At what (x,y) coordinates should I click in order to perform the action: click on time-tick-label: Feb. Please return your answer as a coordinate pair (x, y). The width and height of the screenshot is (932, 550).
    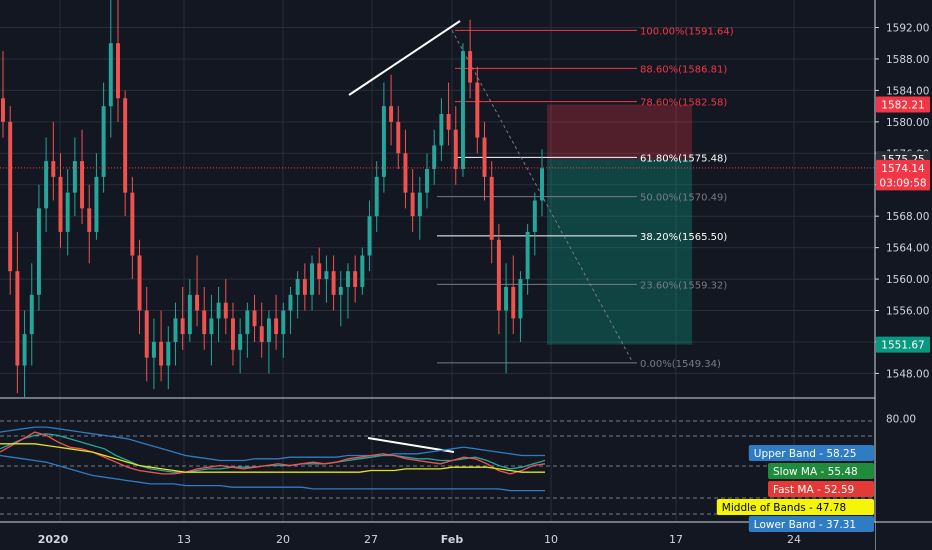
    Looking at the image, I should click on (452, 539).